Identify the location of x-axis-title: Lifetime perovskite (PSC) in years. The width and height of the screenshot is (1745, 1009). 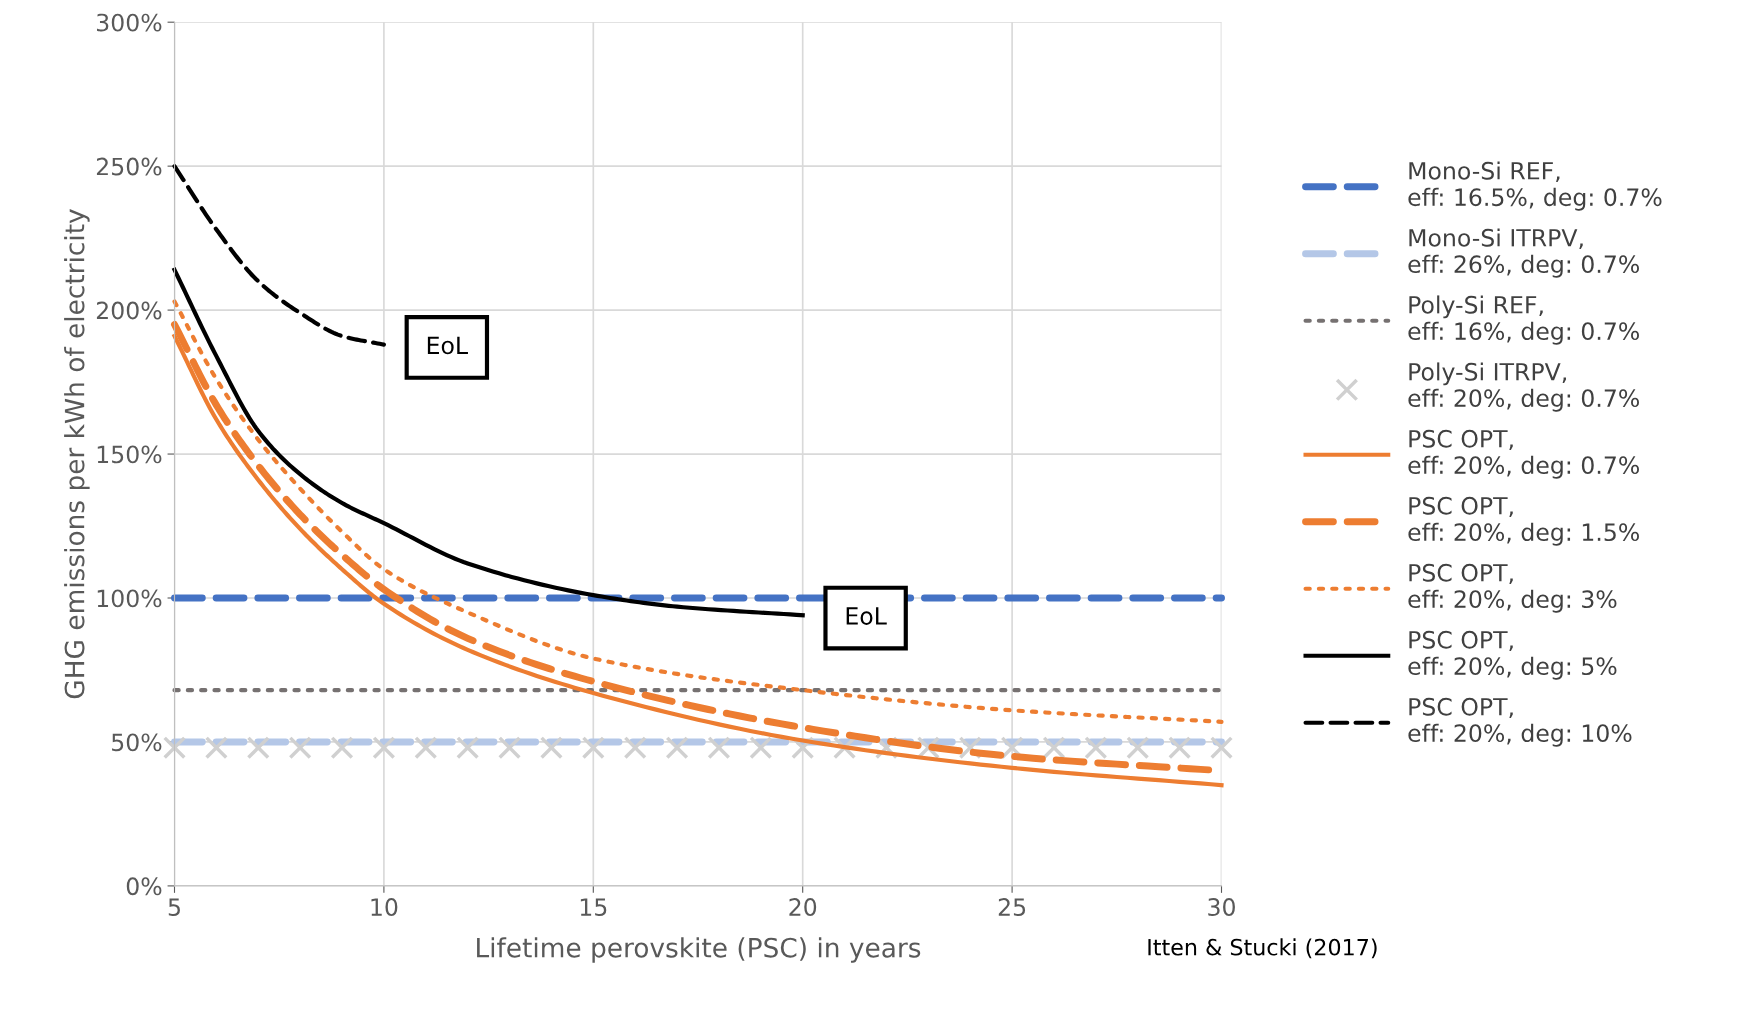
(699, 950).